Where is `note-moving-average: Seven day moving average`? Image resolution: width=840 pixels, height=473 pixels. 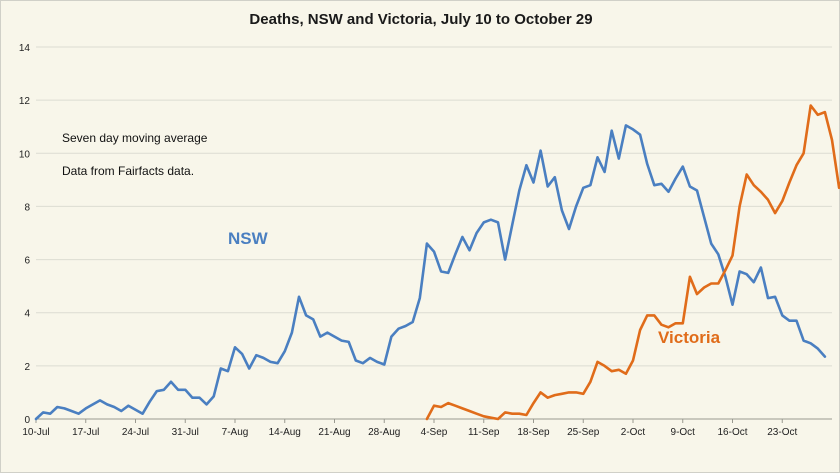 note-moving-average: Seven day moving average is located at coordinates (135, 138).